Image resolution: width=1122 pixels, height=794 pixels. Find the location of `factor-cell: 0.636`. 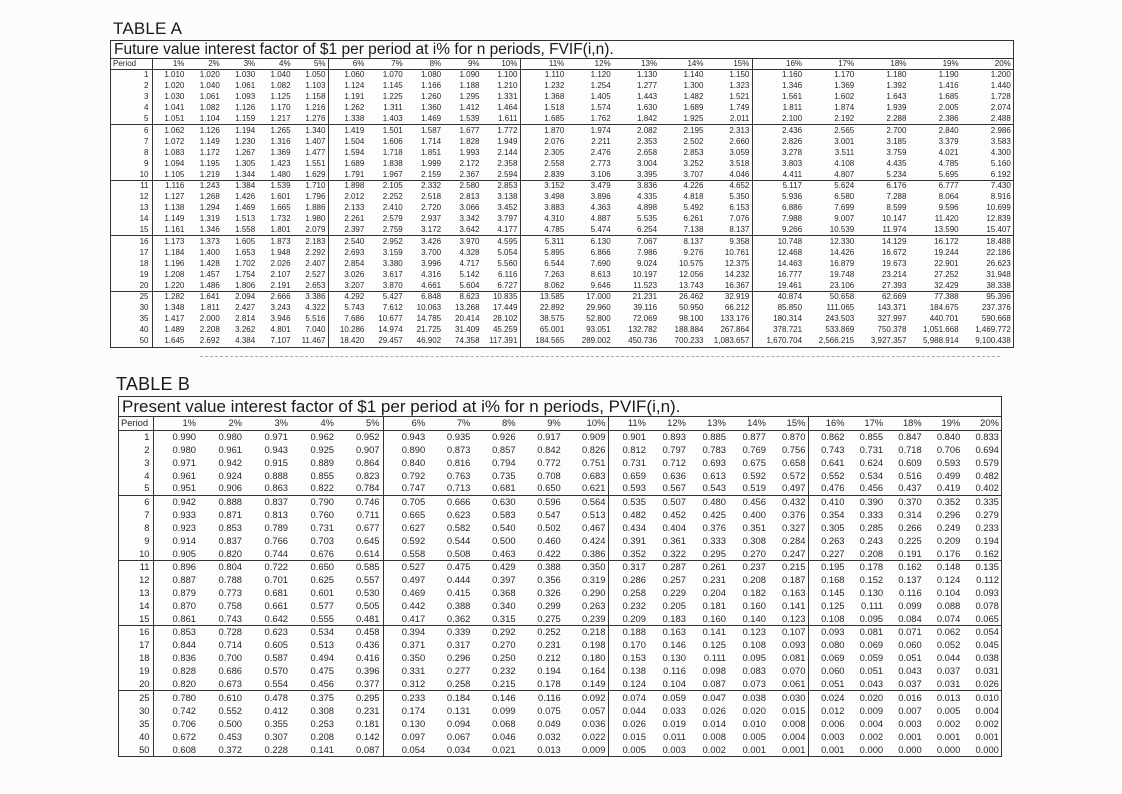

factor-cell: 0.636 is located at coordinates (674, 475).